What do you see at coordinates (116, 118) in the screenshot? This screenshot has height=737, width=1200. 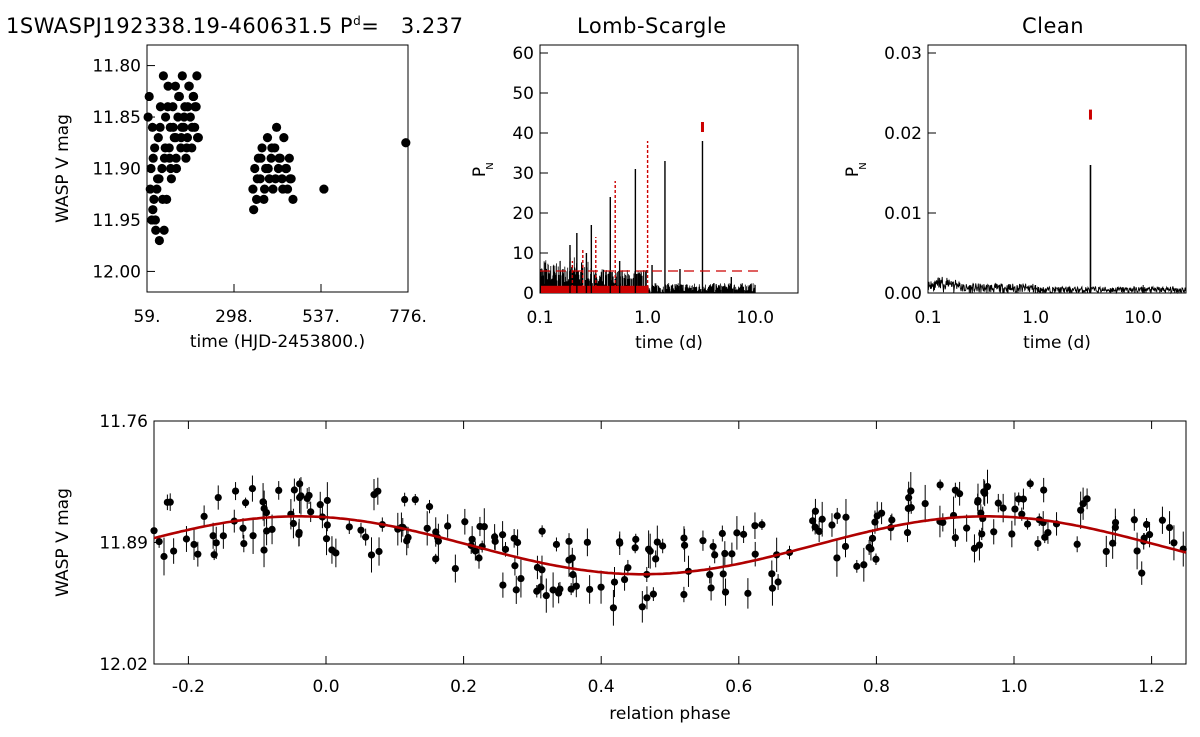 I see `lightcurve-ytick-label: 11.85` at bounding box center [116, 118].